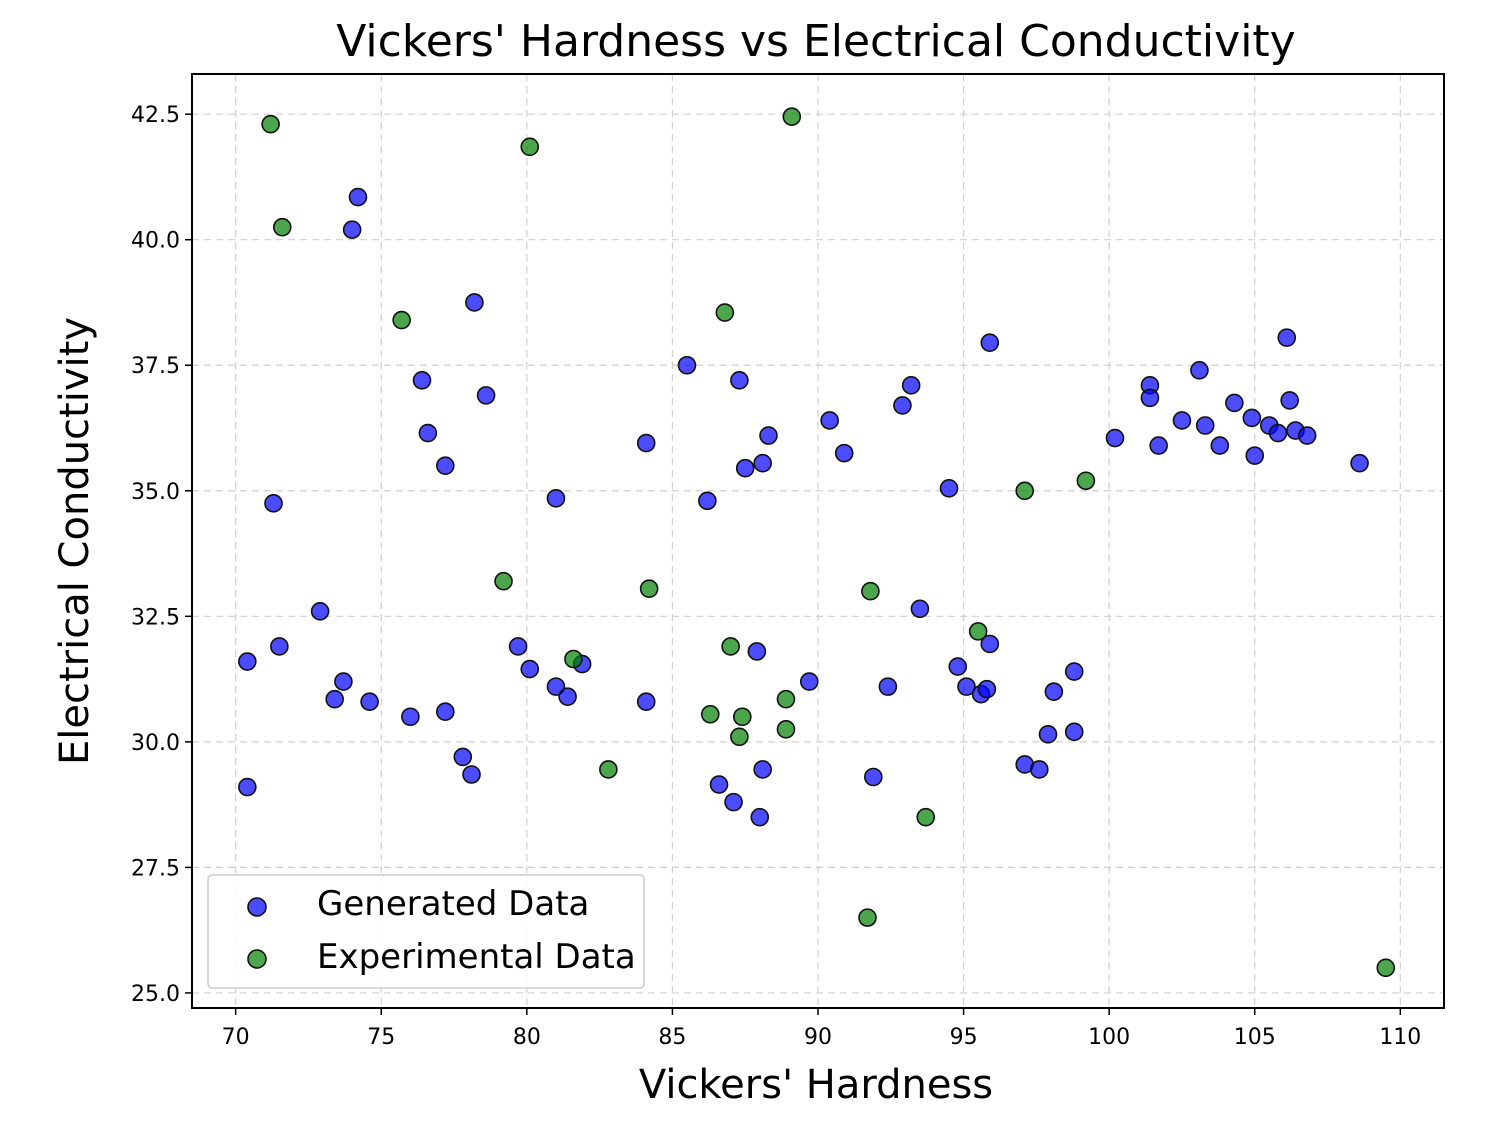 The width and height of the screenshot is (1498, 1127). What do you see at coordinates (236, 1037) in the screenshot?
I see `x-tick-label: 70` at bounding box center [236, 1037].